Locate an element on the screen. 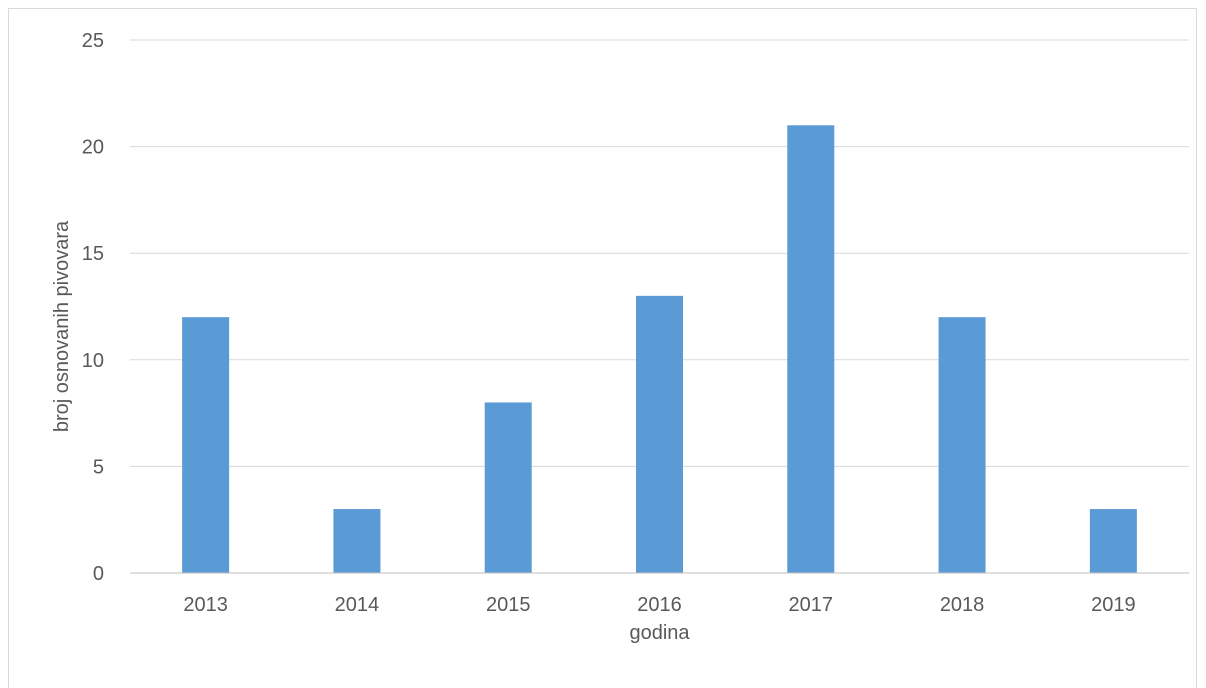  x-tick-label: 2014 is located at coordinates (357, 605).